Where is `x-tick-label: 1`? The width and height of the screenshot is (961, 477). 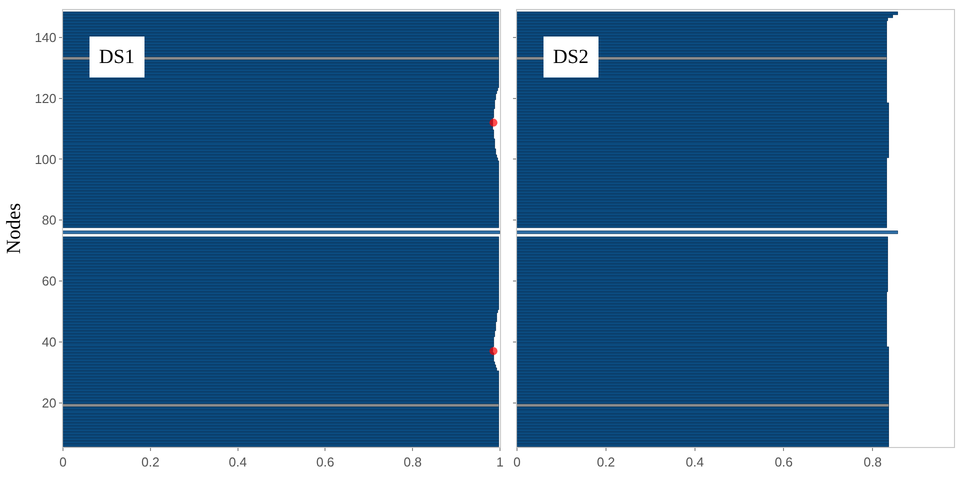
x-tick-label: 1 is located at coordinates (500, 462).